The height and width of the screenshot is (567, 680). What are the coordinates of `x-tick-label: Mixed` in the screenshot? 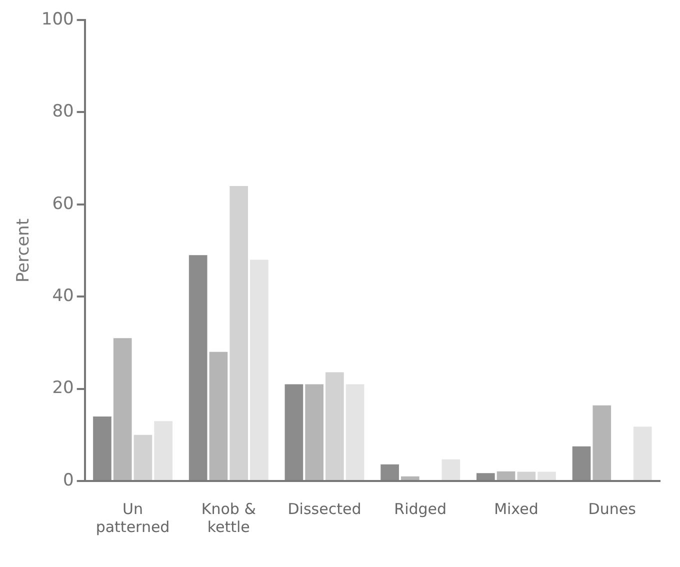 It's located at (516, 509).